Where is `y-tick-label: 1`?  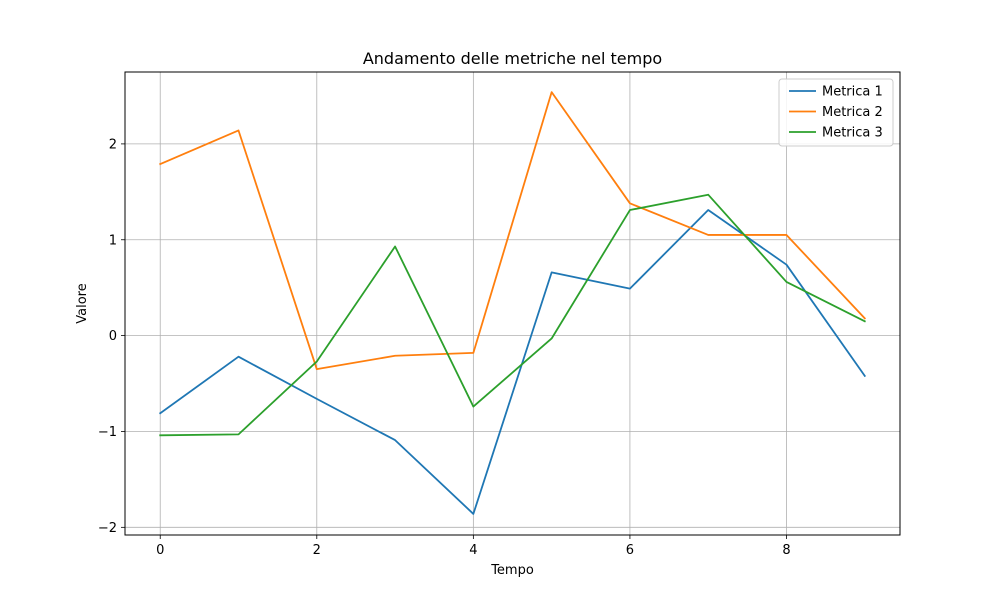
y-tick-label: 1 is located at coordinates (113, 240).